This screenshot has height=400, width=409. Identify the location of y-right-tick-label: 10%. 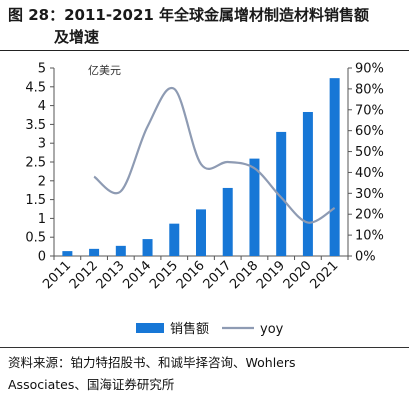
(369, 236).